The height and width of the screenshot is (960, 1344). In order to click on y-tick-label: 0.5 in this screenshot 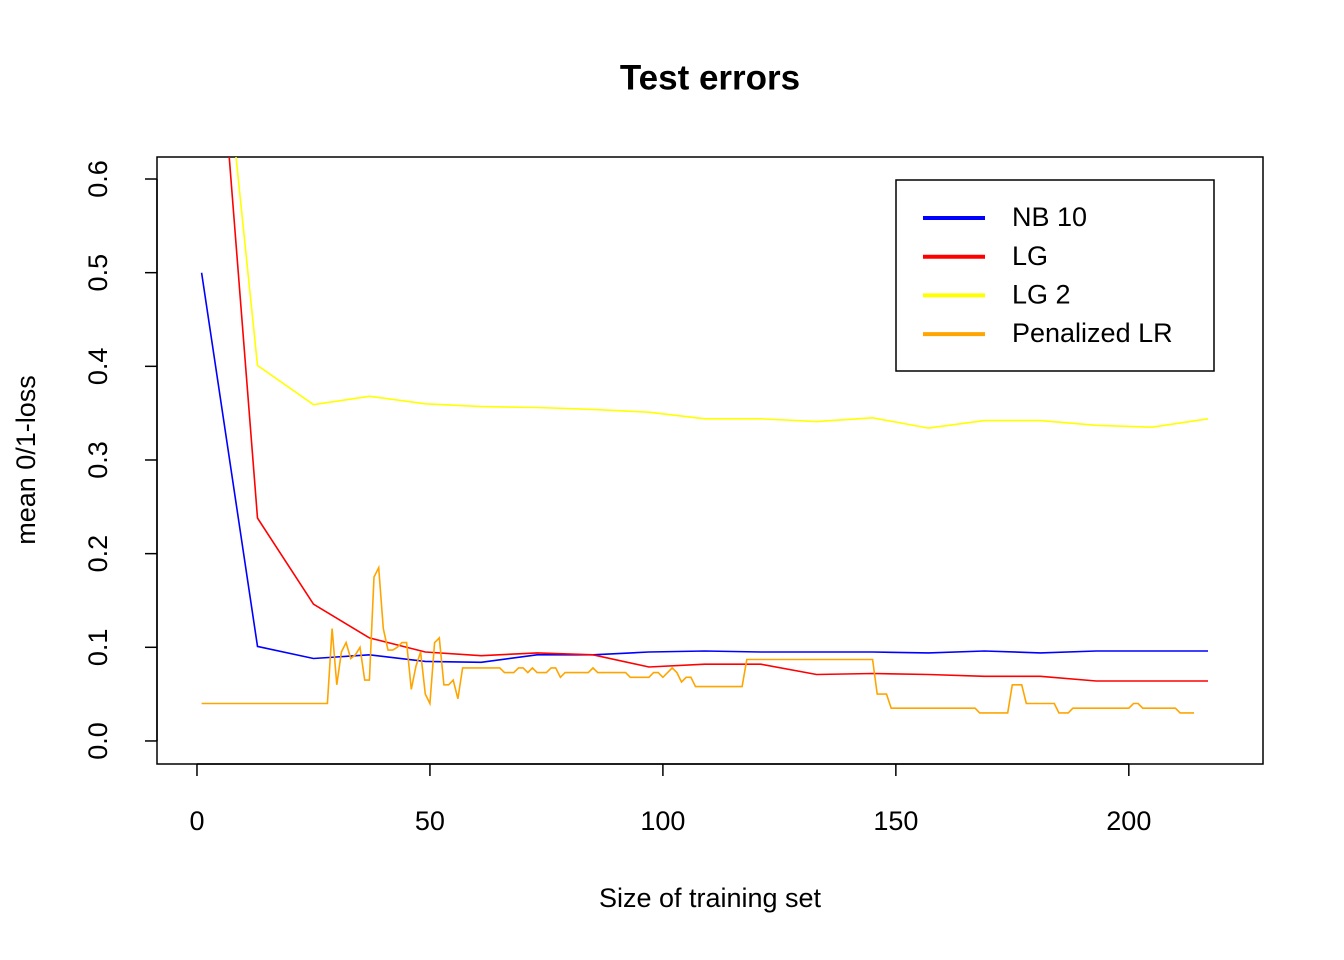, I will do `click(98, 273)`.